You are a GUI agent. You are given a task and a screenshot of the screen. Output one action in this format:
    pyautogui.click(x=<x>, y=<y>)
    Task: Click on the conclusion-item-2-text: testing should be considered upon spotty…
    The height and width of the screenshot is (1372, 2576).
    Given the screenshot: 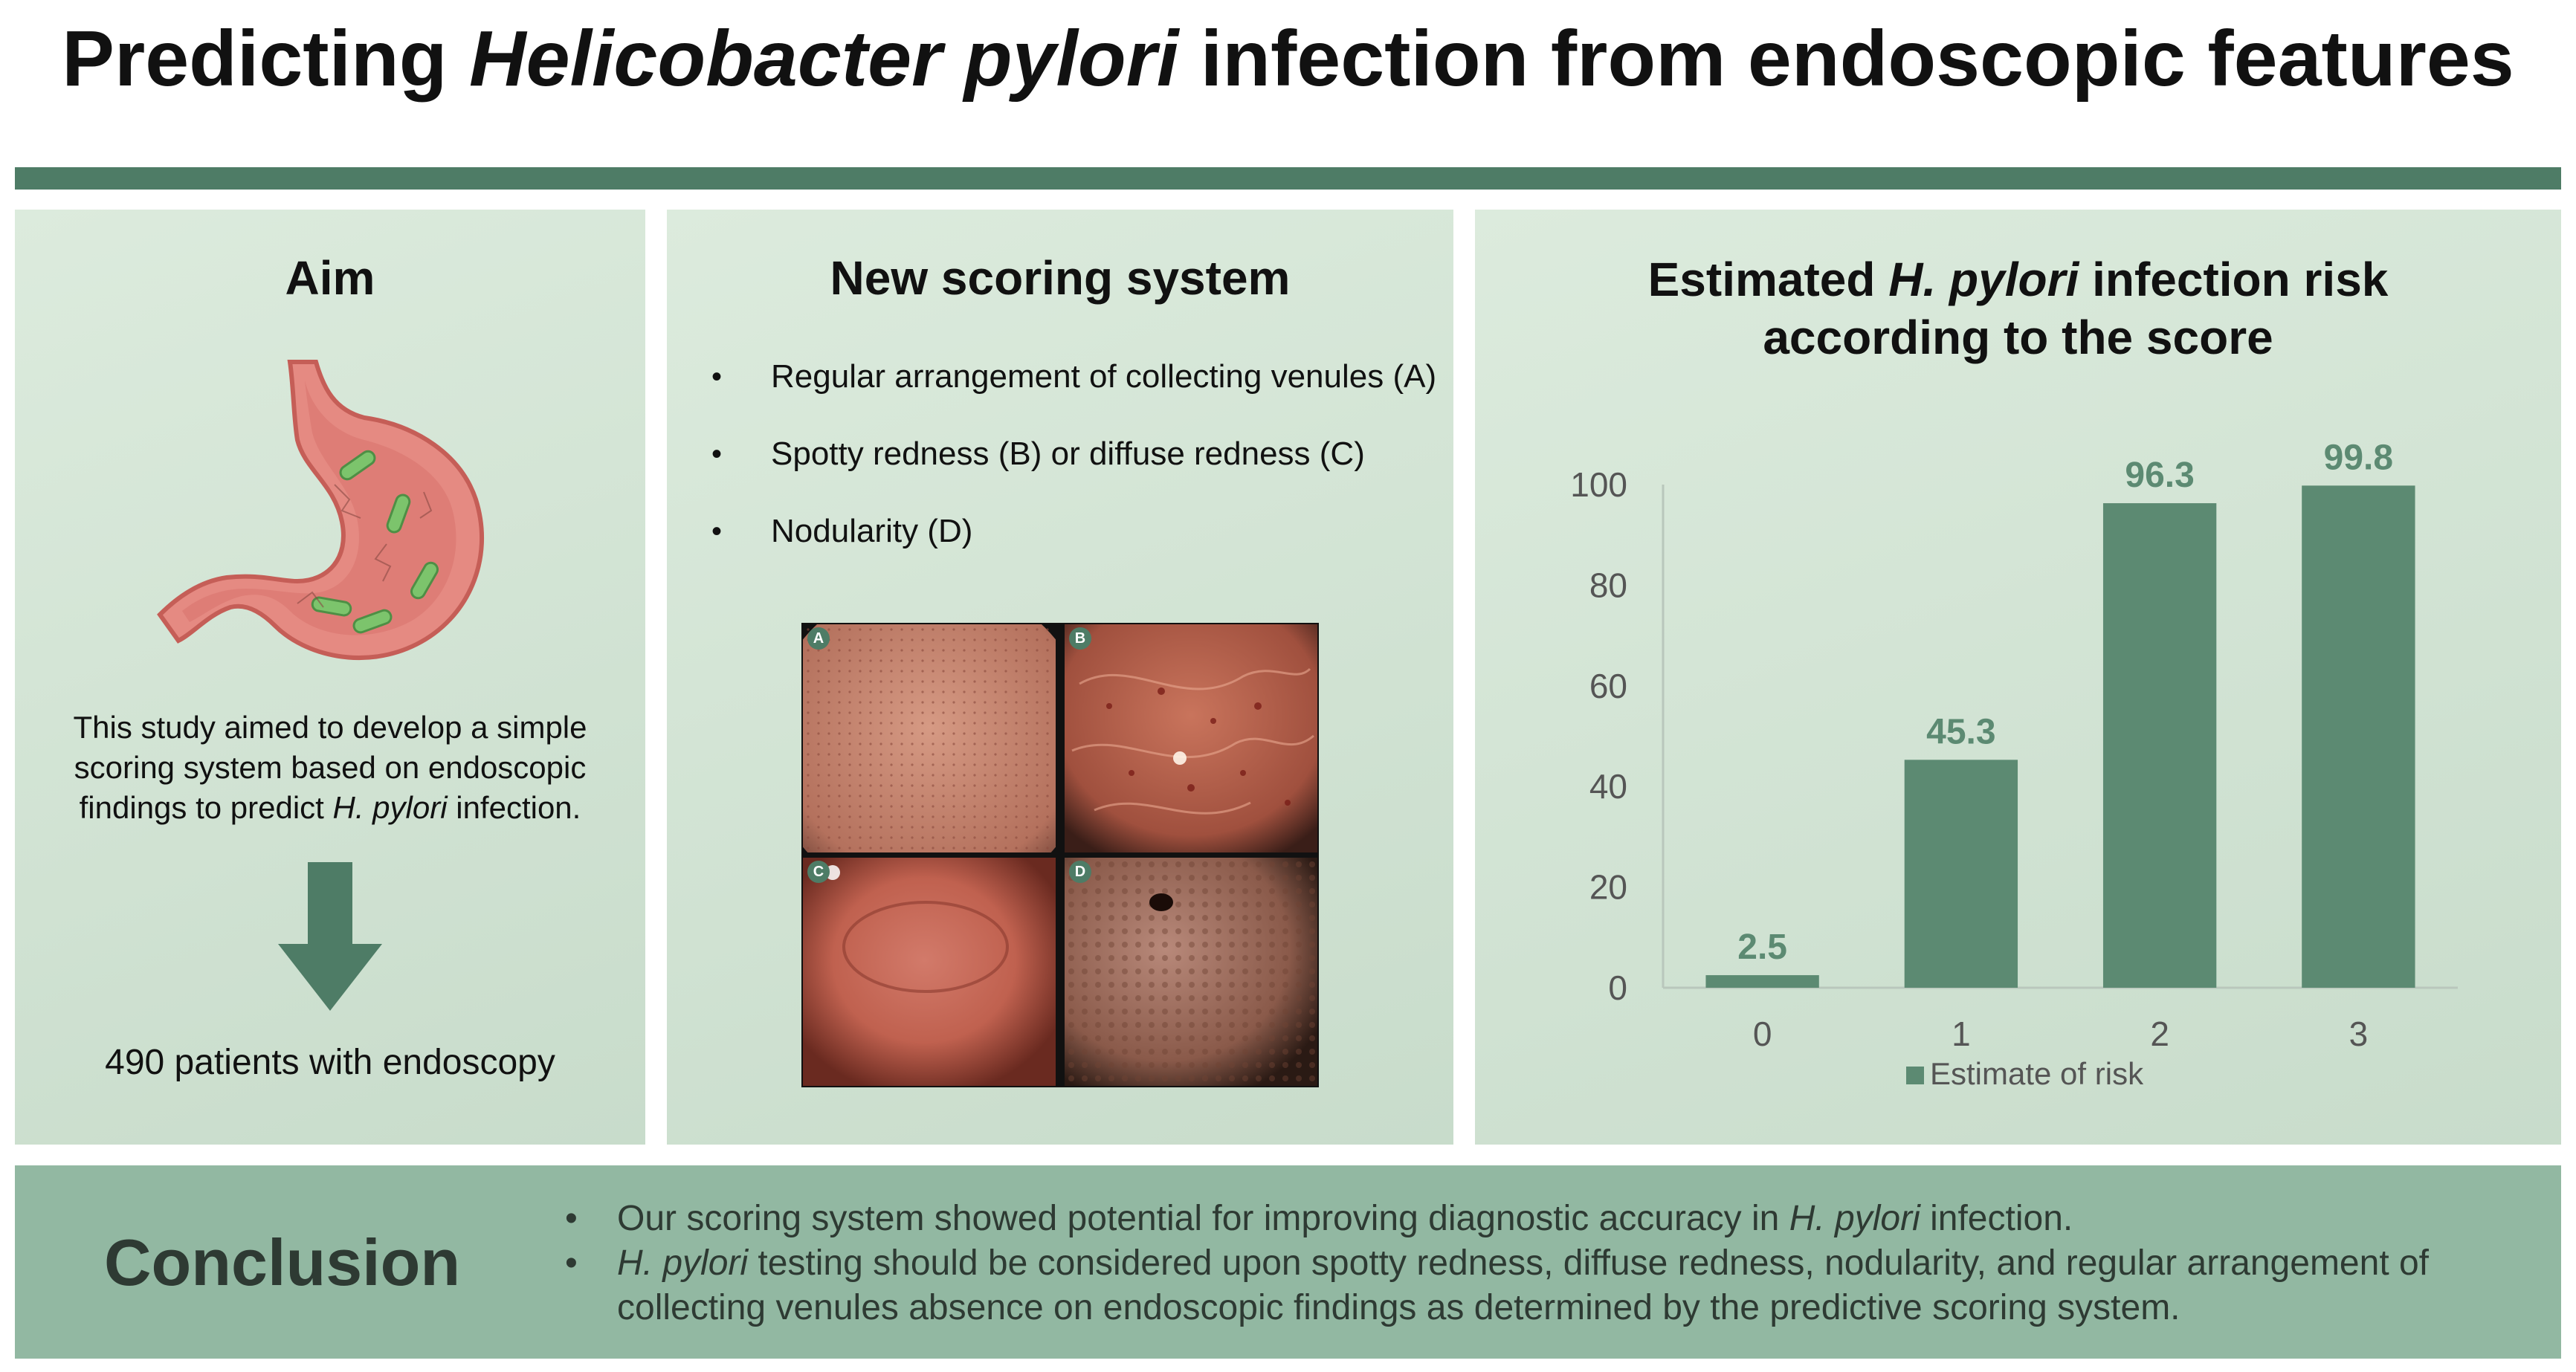 What is the action you would take?
    pyautogui.click(x=1523, y=1285)
    